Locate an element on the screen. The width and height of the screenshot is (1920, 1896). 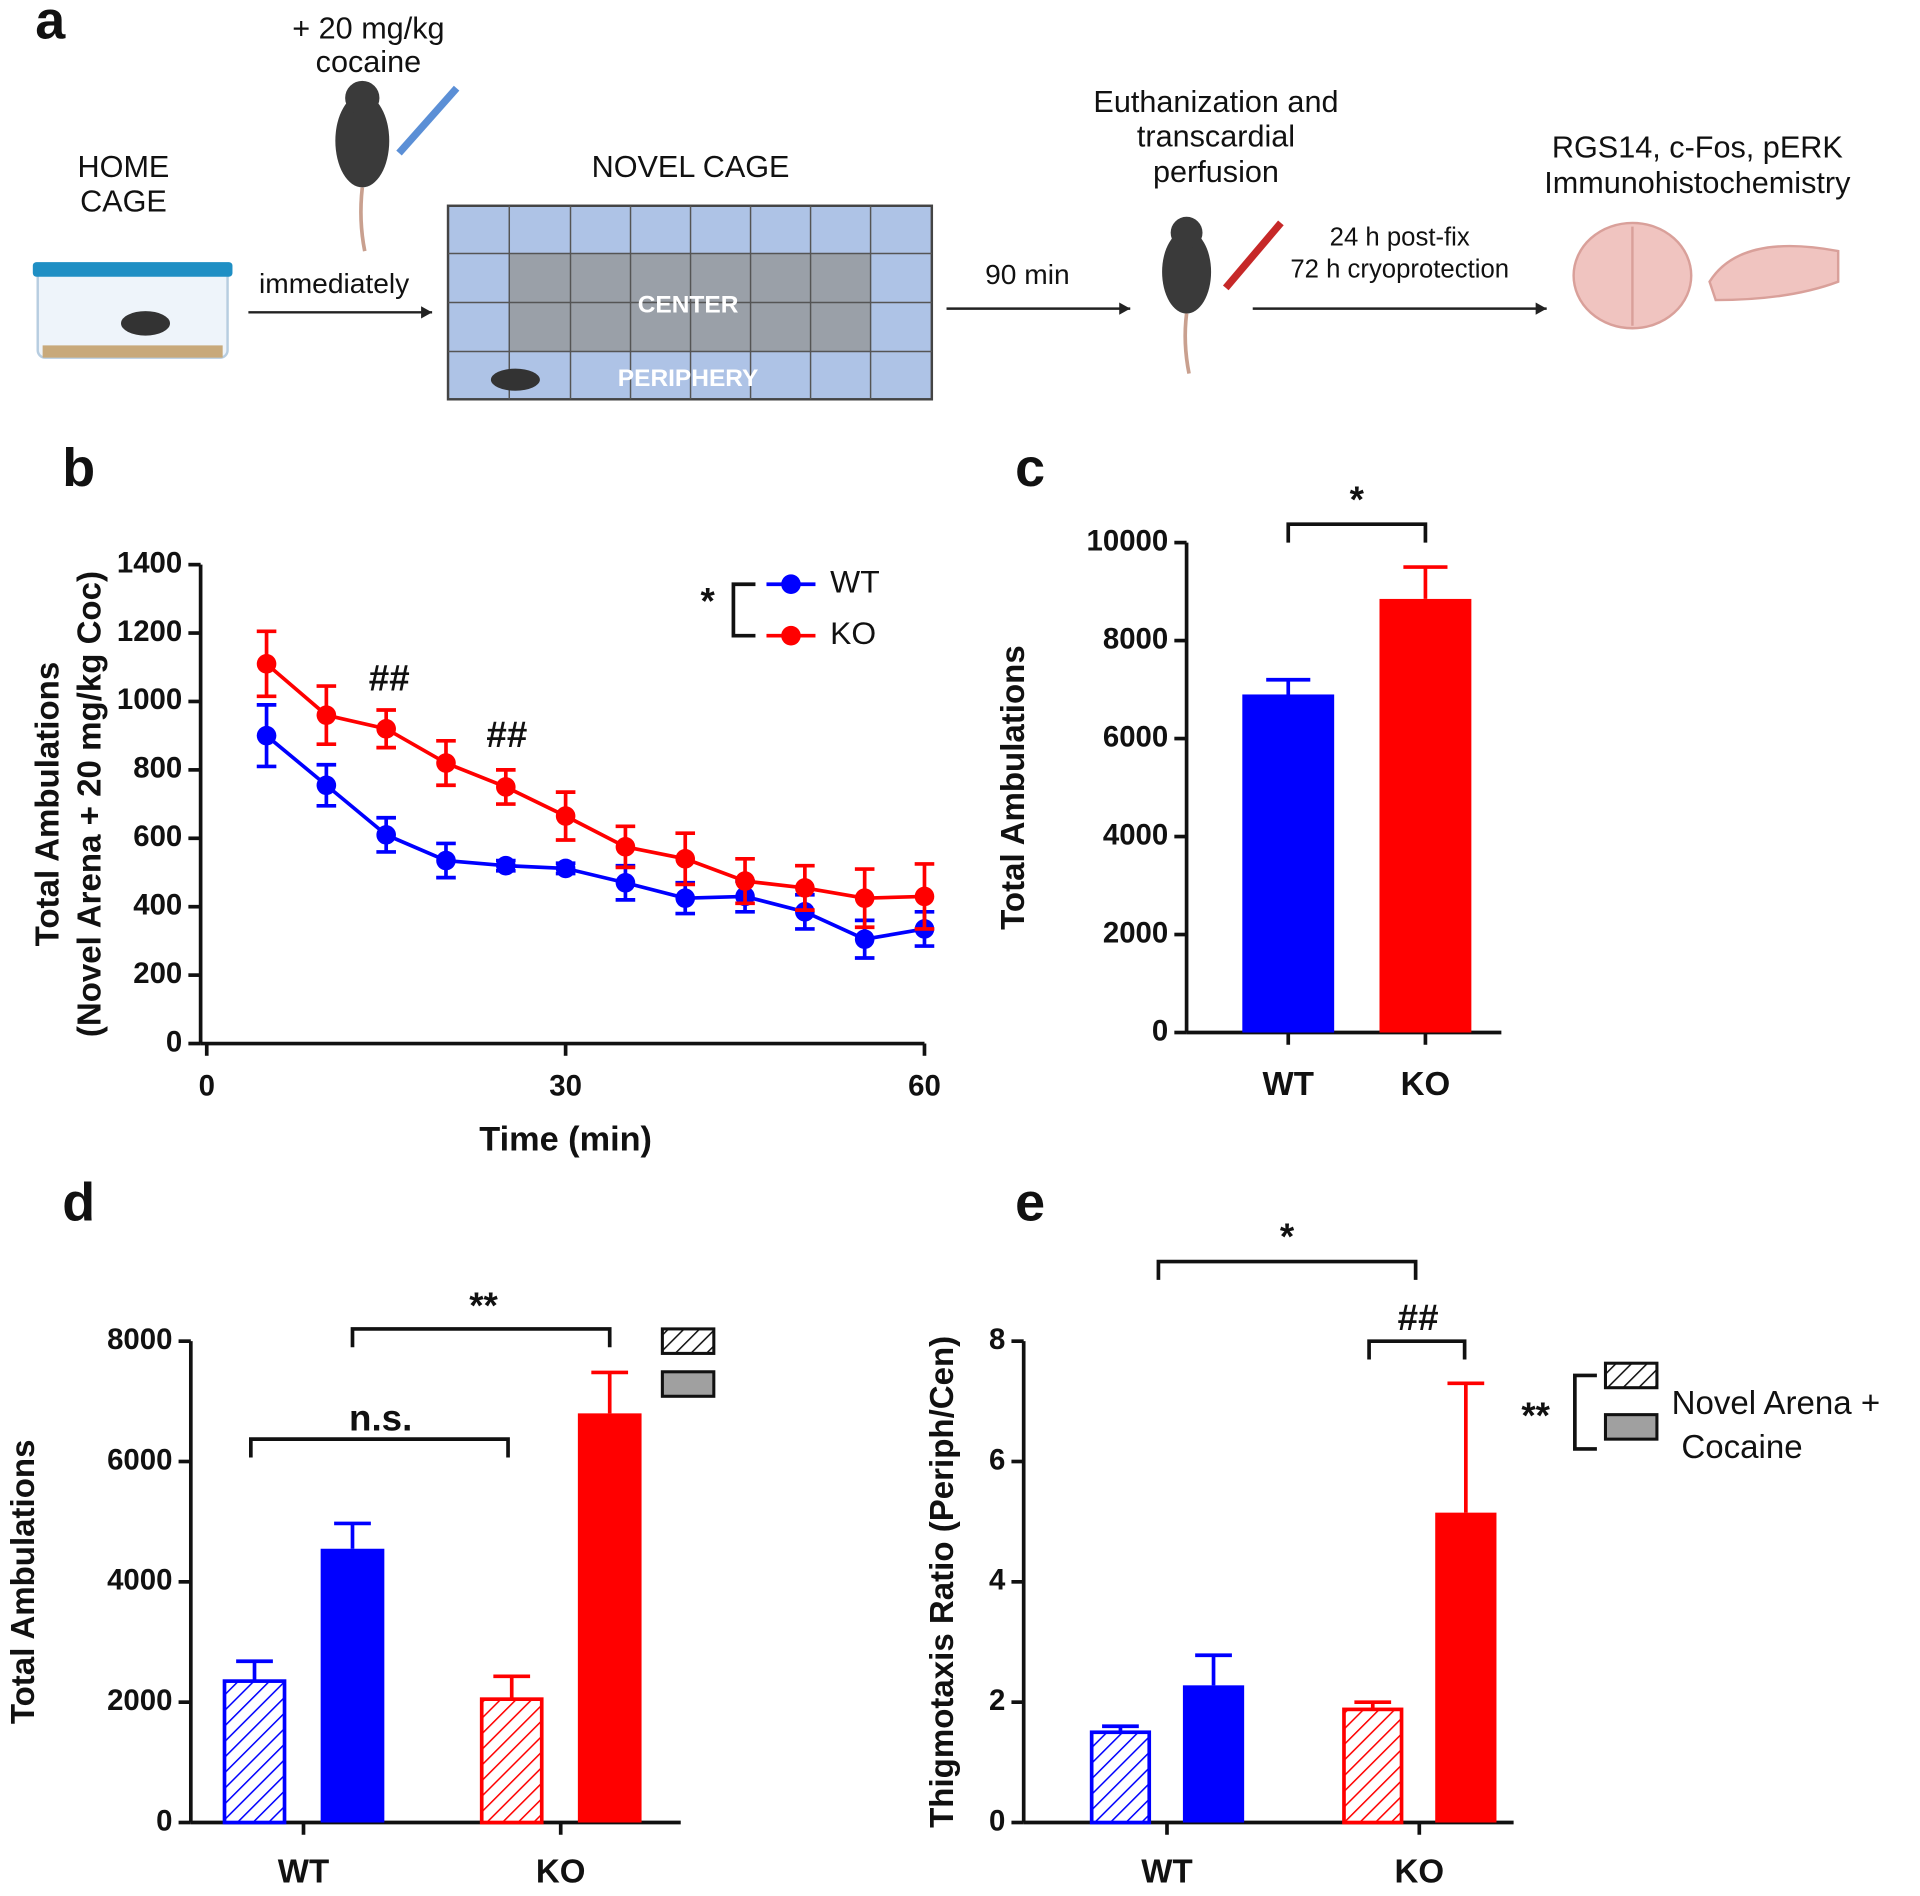
label: HOME is located at coordinates (124, 167).